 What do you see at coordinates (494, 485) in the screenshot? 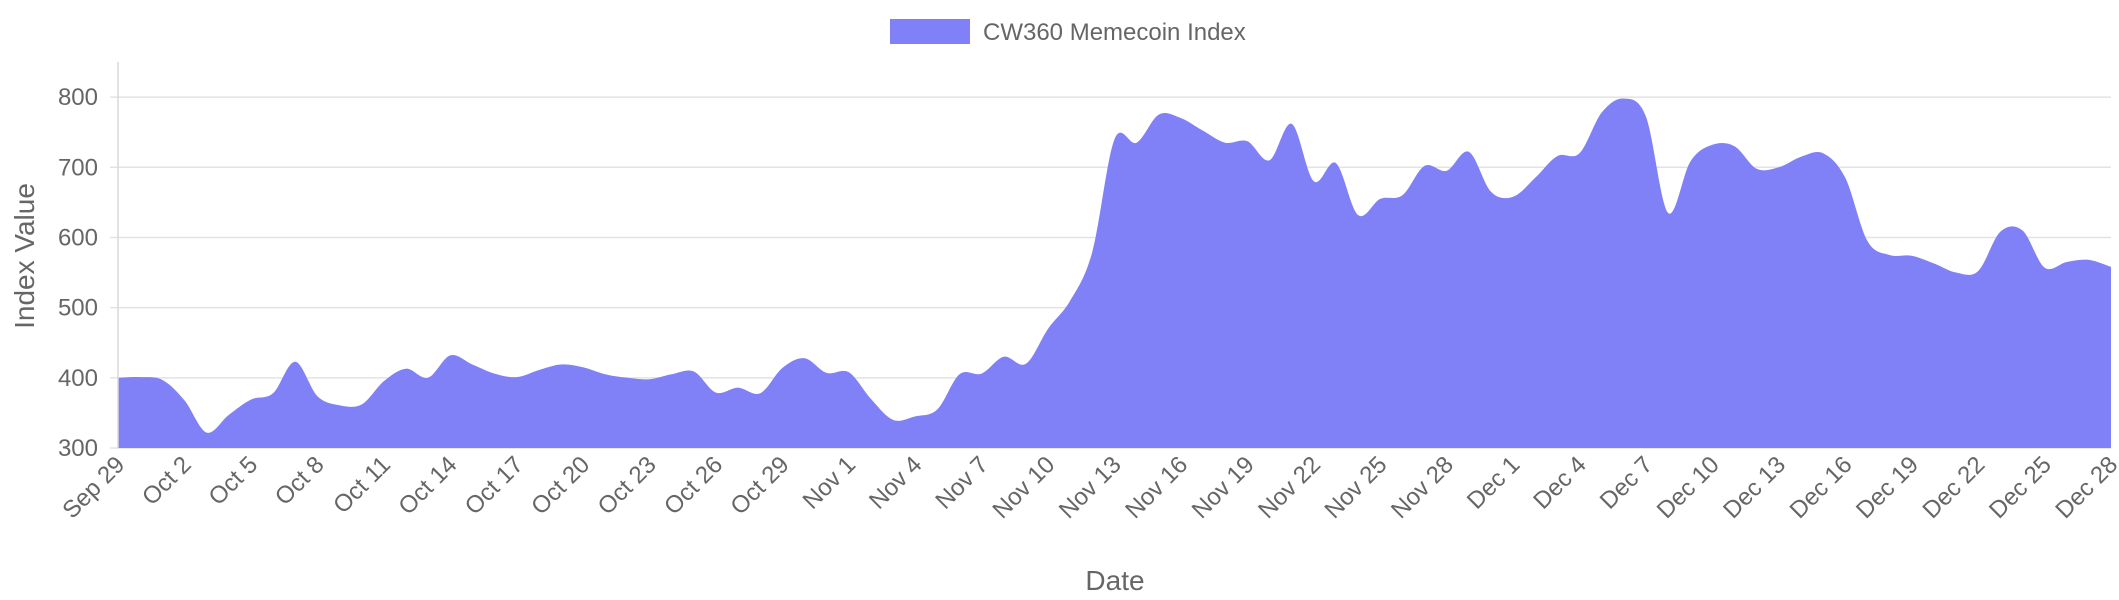
I see `x-tick-label: Oct 17` at bounding box center [494, 485].